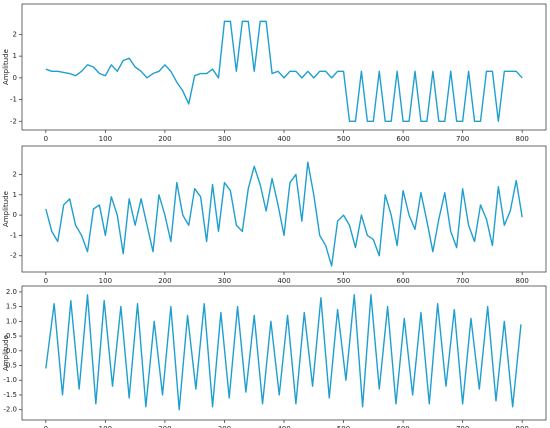 The image size is (550, 428). Describe the element at coordinates (11, 351) in the screenshot. I see `y-tick-label: 0.0` at that location.